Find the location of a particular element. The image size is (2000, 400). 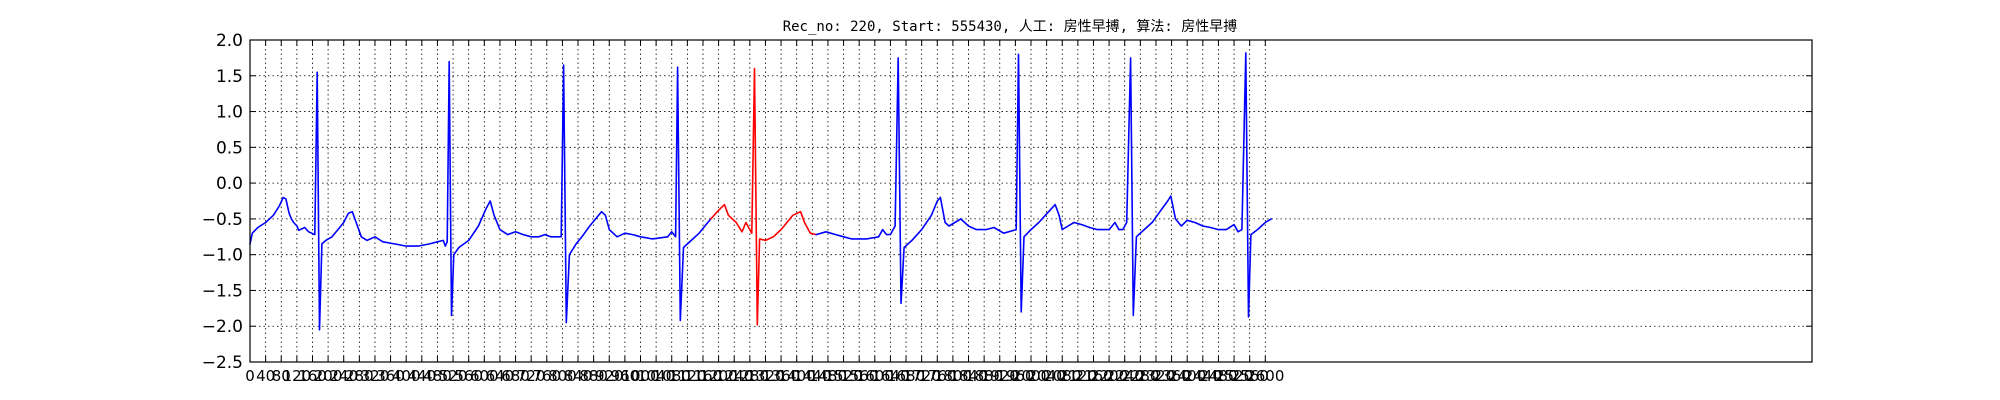

x-tick-label: 320 is located at coordinates (375, 376).